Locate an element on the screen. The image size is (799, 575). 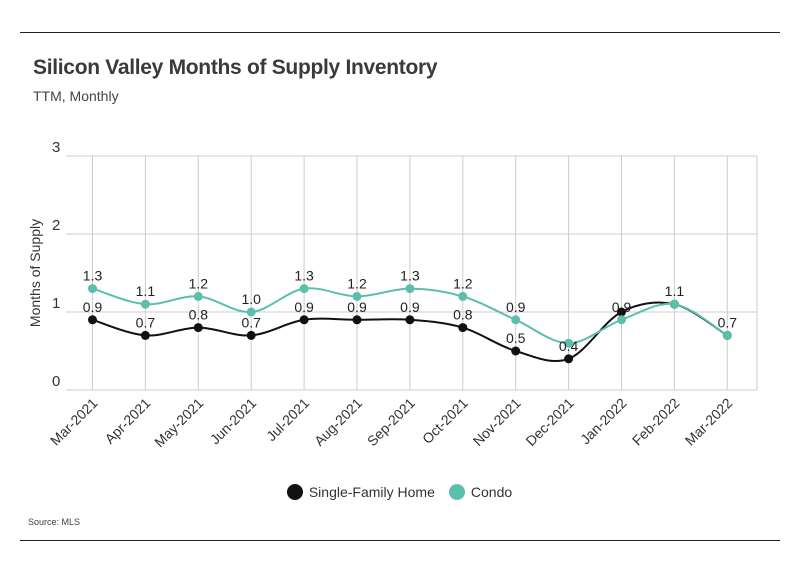
data-label-condo: 1.0 is located at coordinates (251, 299).